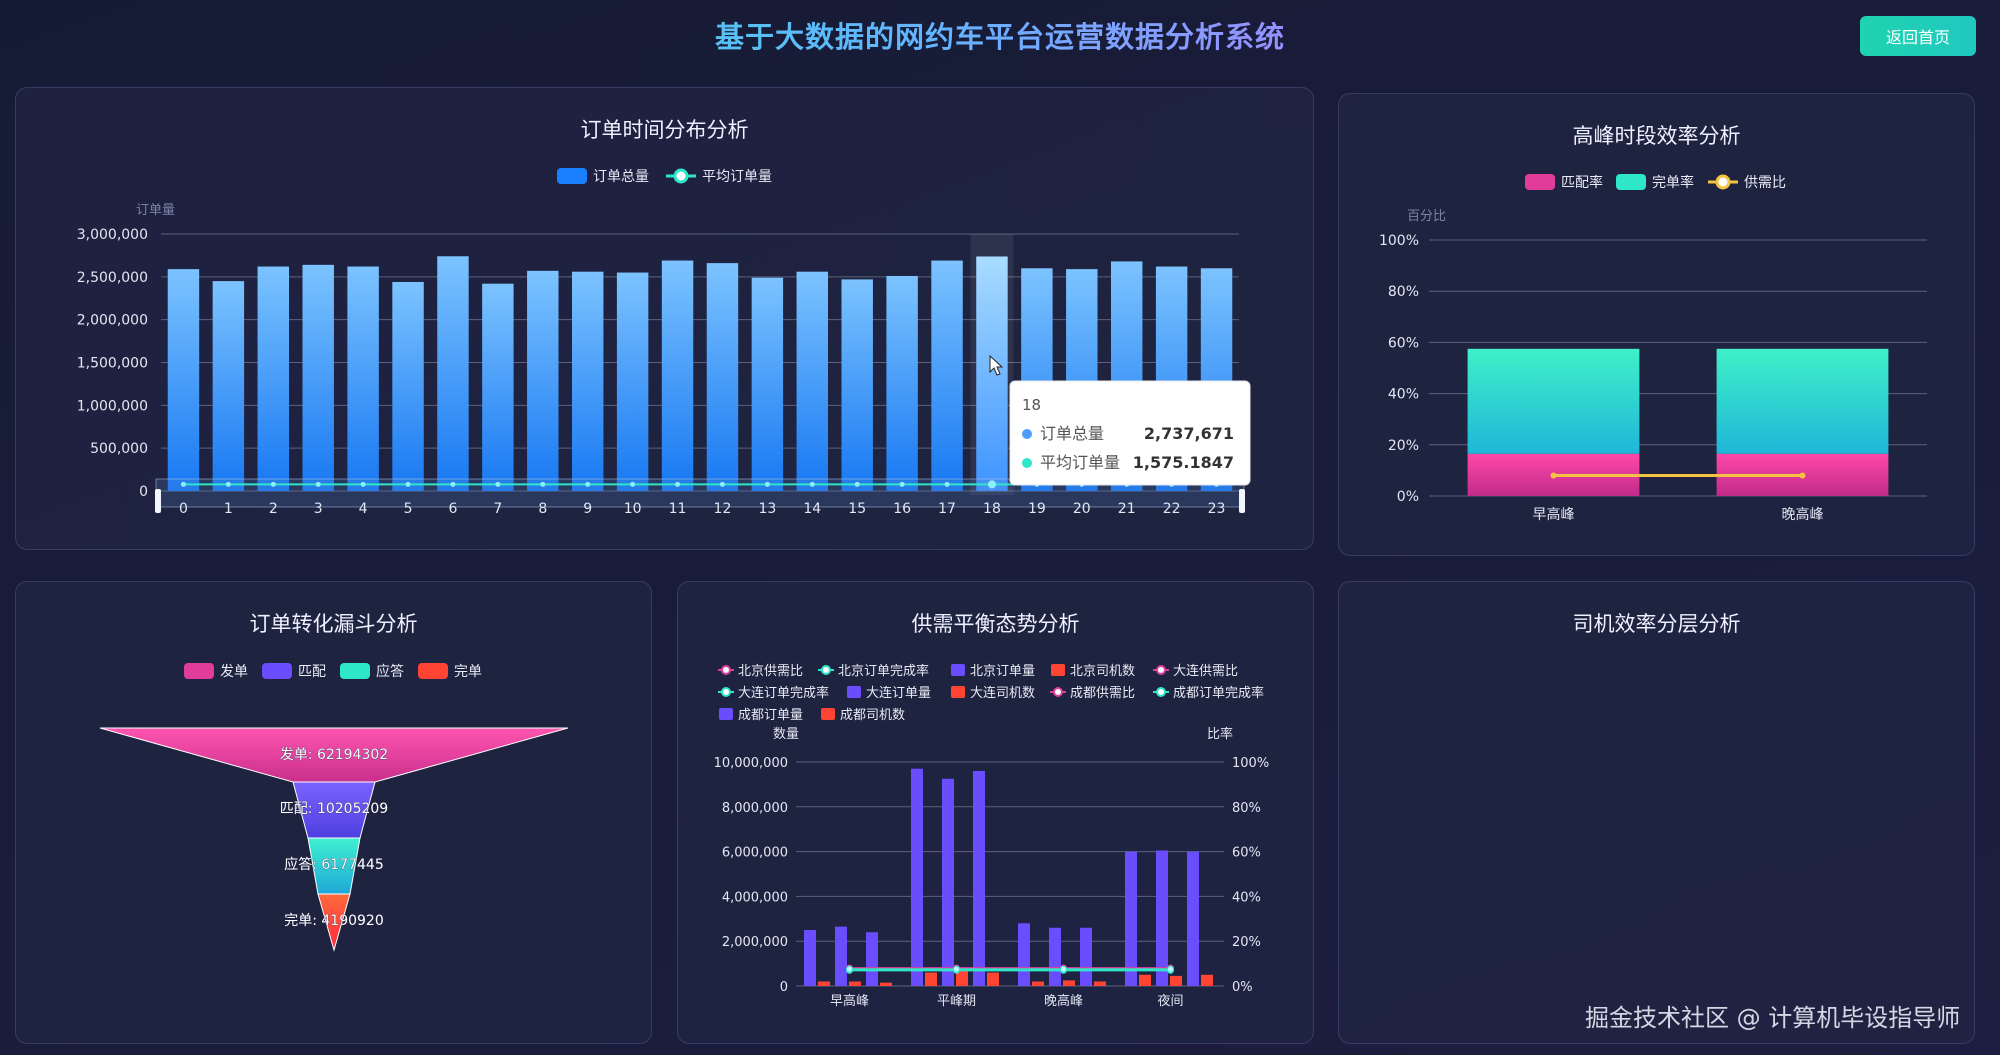  What do you see at coordinates (1002, 671) in the screenshot?
I see `legend-label: 北京订单量` at bounding box center [1002, 671].